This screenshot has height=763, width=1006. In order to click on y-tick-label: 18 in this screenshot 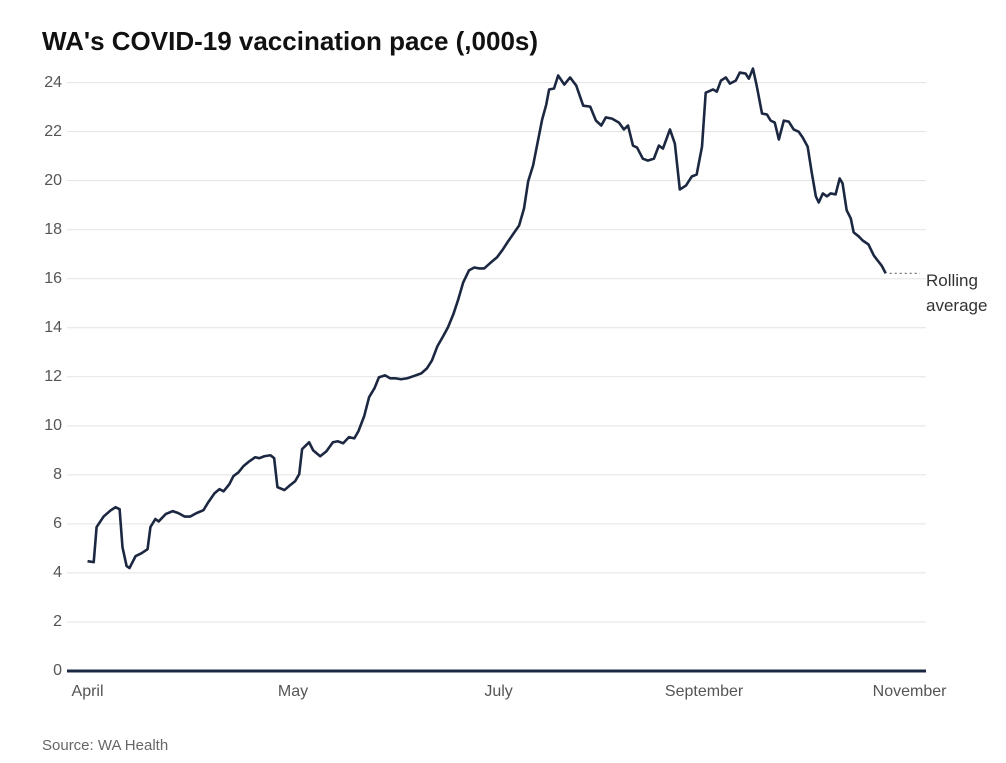, I will do `click(53, 229)`.